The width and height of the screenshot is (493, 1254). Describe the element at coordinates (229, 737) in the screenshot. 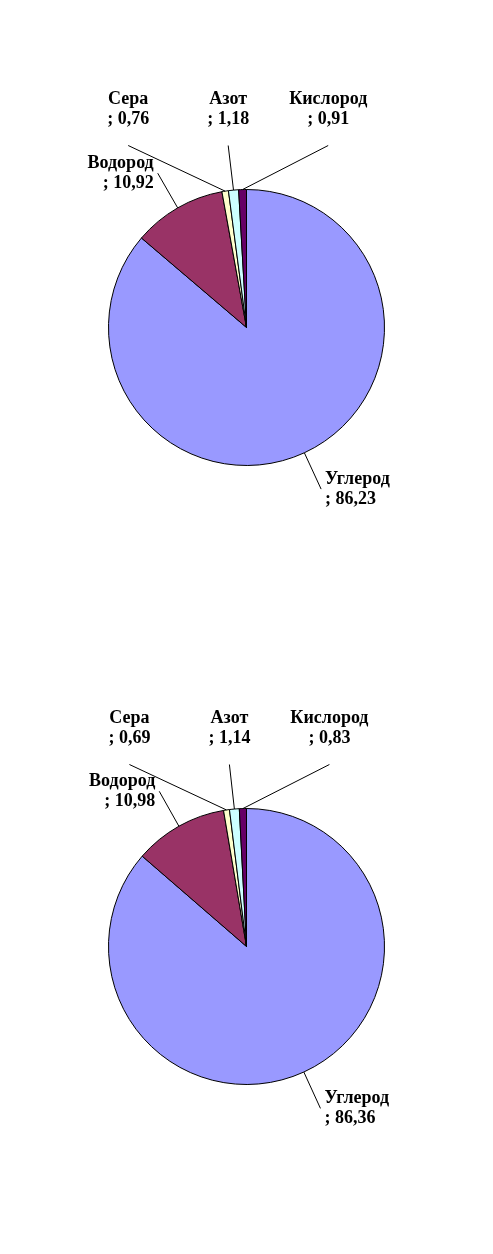

I see `data-label: ; 1,14` at that location.